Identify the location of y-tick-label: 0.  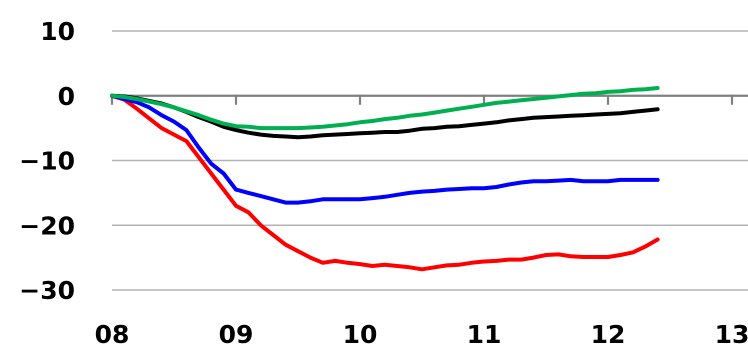
(66, 96).